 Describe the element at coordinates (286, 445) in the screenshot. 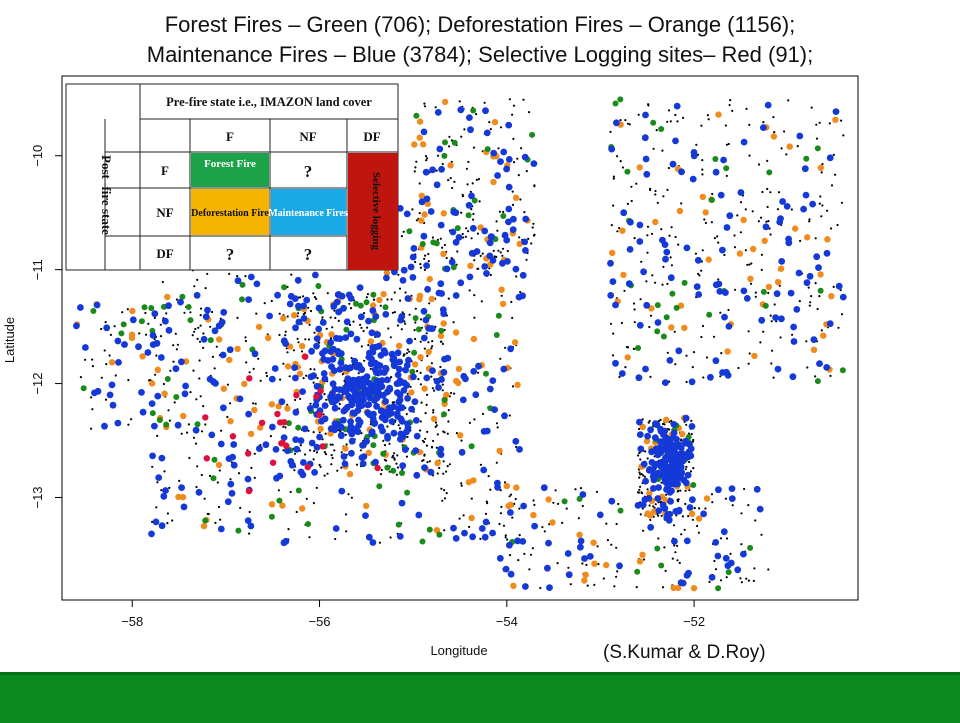

I see `fire-point-logging` at that location.